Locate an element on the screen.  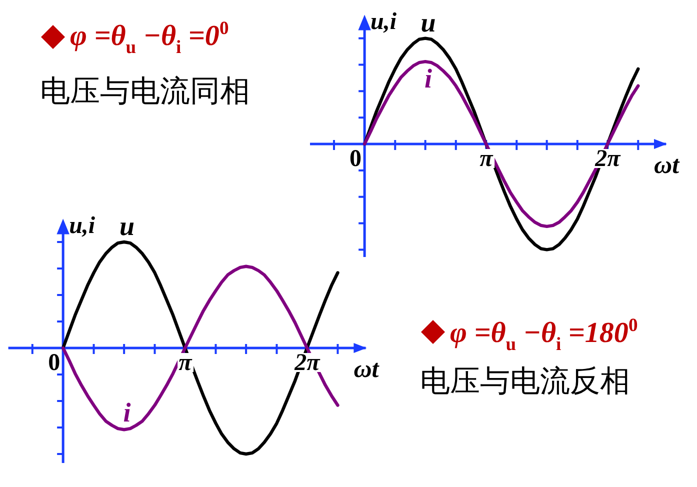
text: 电压与电流反相 is located at coordinates (525, 381).